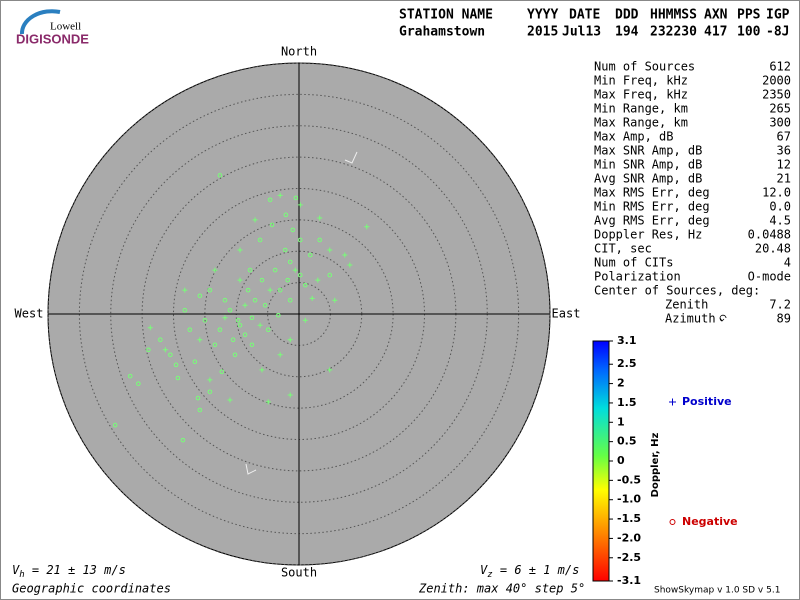  What do you see at coordinates (655, 465) in the screenshot?
I see `colorbar-label: Doppler, Hz` at bounding box center [655, 465].